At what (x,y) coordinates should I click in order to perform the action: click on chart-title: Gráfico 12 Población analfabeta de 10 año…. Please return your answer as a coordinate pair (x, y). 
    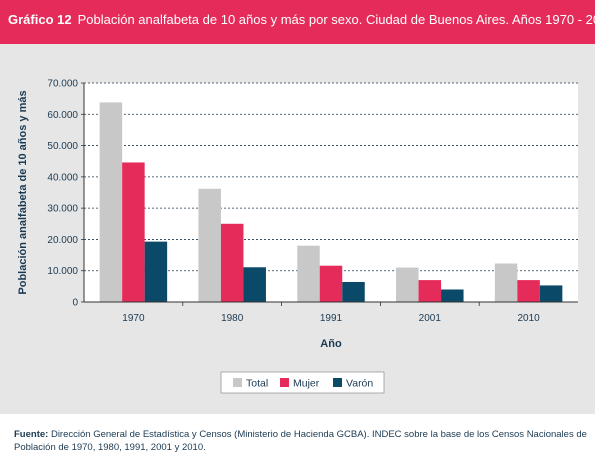
    Looking at the image, I should click on (301, 19).